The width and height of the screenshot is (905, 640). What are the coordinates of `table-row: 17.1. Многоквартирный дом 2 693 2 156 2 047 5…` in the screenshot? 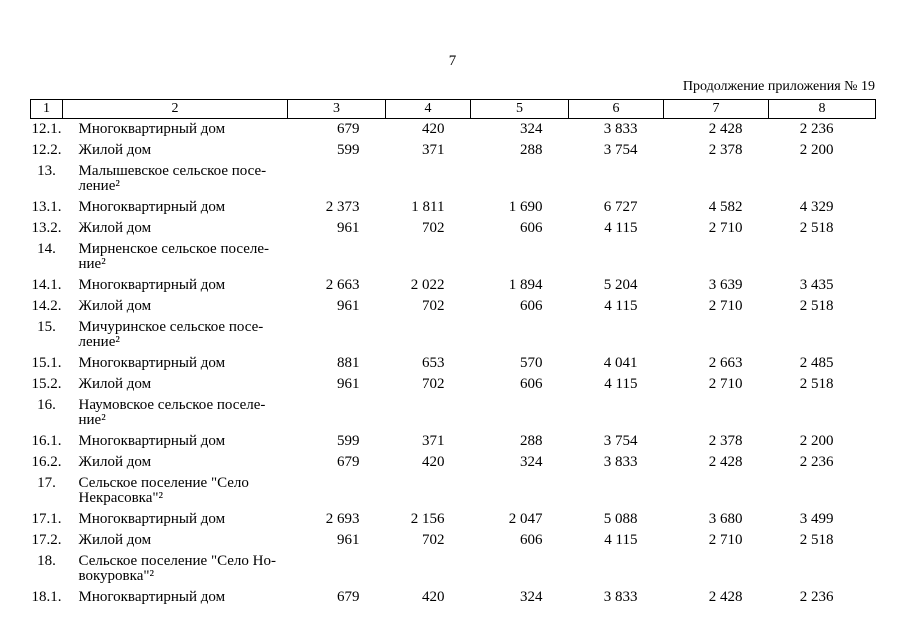 It's located at (453, 519).